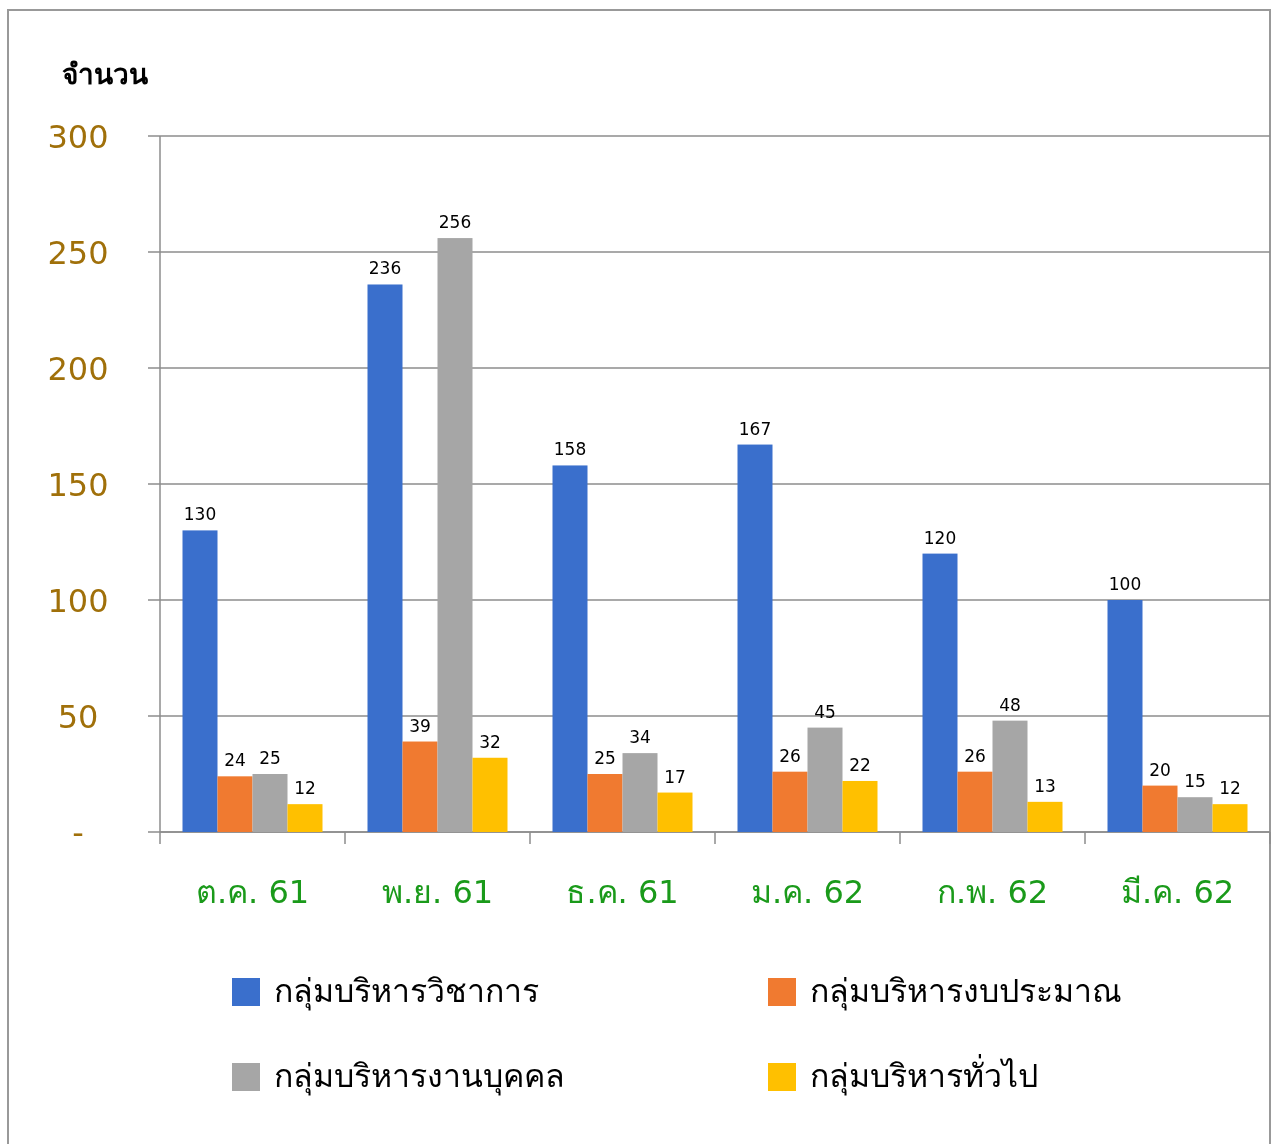 The image size is (1274, 1144). Describe the element at coordinates (1045, 785) in the screenshot. I see `data-label: 13` at that location.